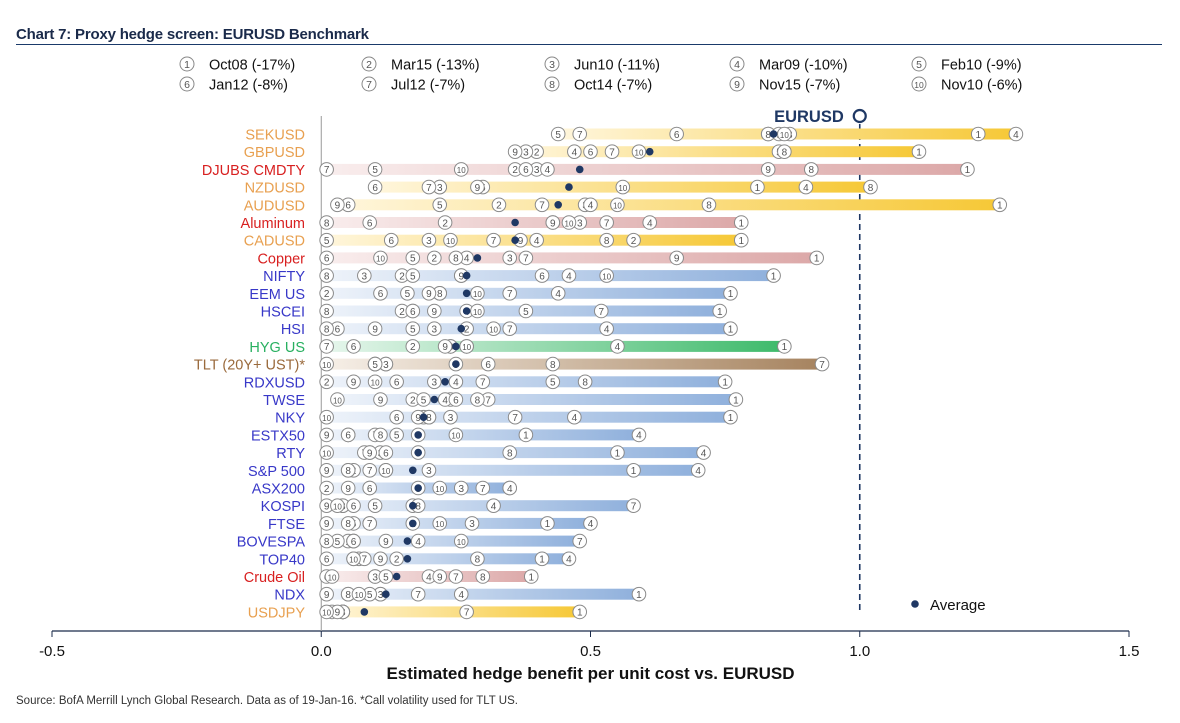  What do you see at coordinates (253, 171) in the screenshot?
I see `asset-label: DJUBS CMDTY` at bounding box center [253, 171].